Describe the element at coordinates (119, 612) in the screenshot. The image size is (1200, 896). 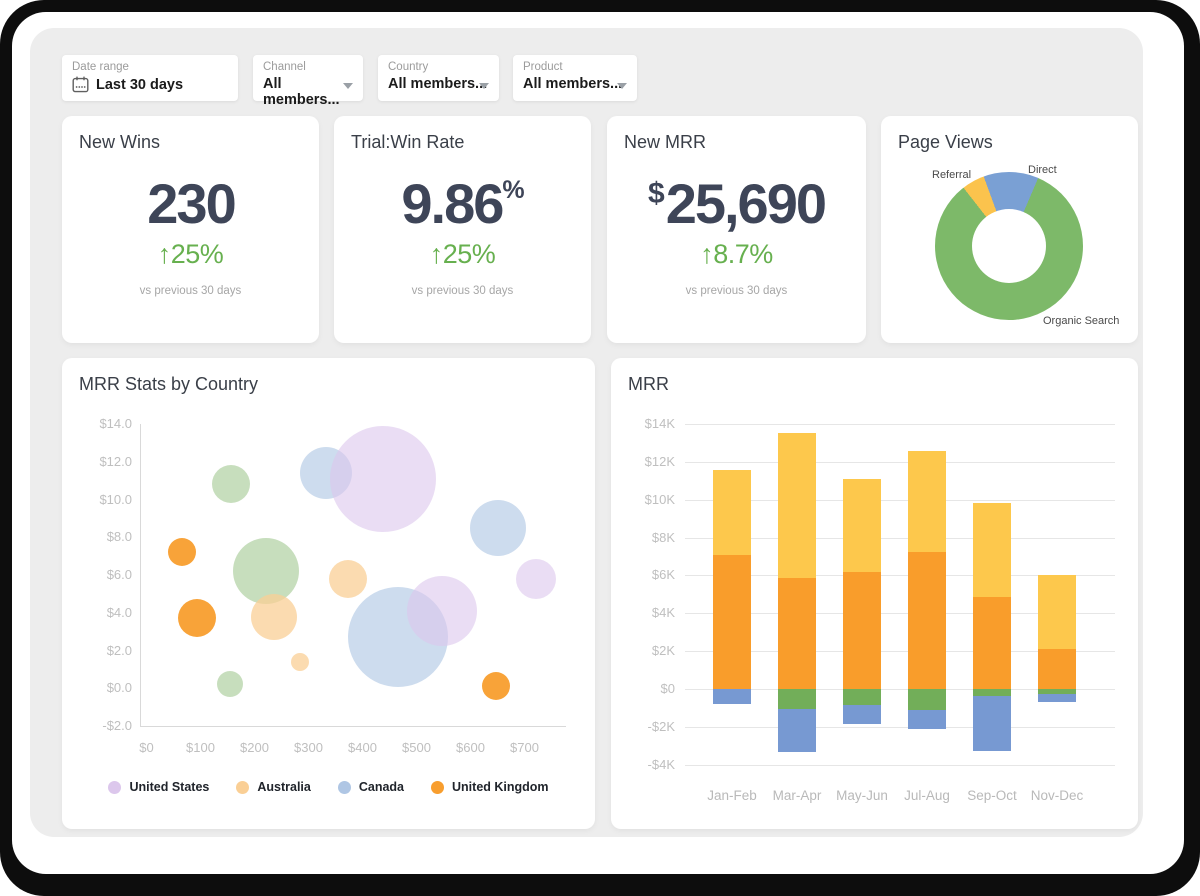
I see `y-axis-tick-label: $4.0` at that location.